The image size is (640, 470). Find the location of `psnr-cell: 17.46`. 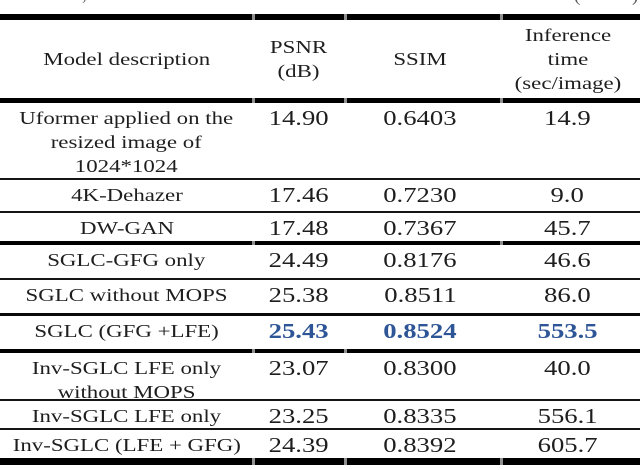

psnr-cell: 17.46 is located at coordinates (299, 195).